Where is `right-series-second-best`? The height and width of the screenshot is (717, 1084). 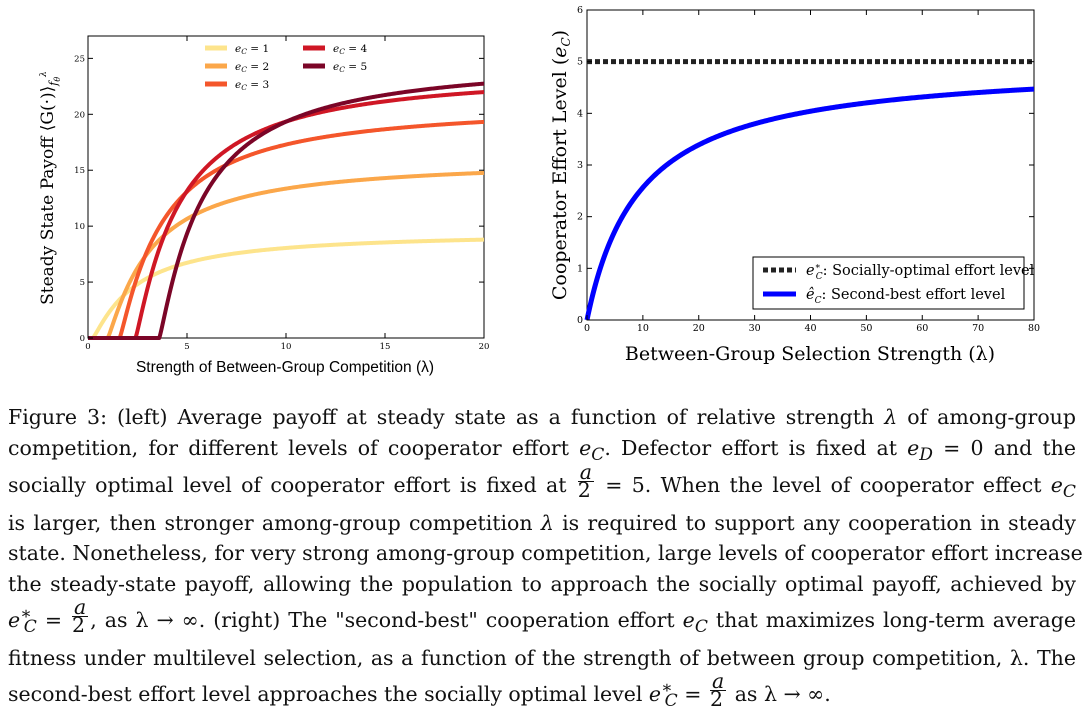 right-series-second-best is located at coordinates (809, 203).